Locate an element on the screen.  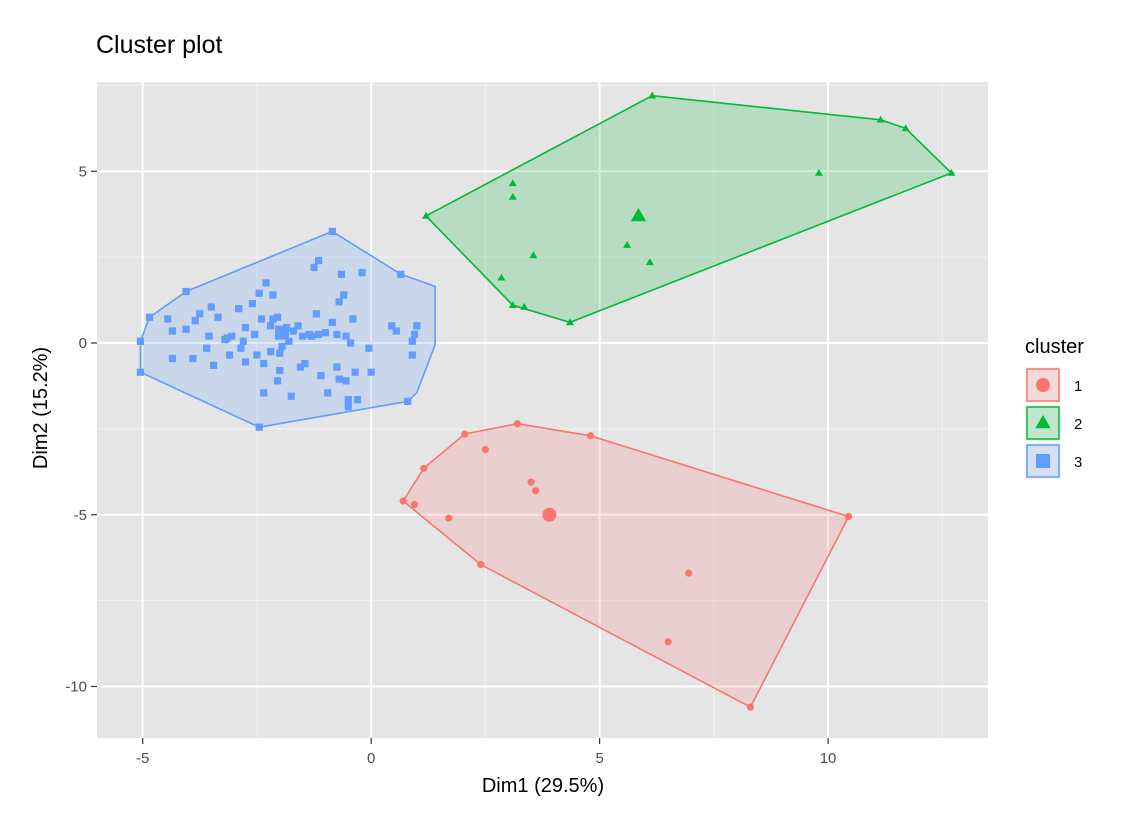
x-tick-label: 10 is located at coordinates (828, 758).